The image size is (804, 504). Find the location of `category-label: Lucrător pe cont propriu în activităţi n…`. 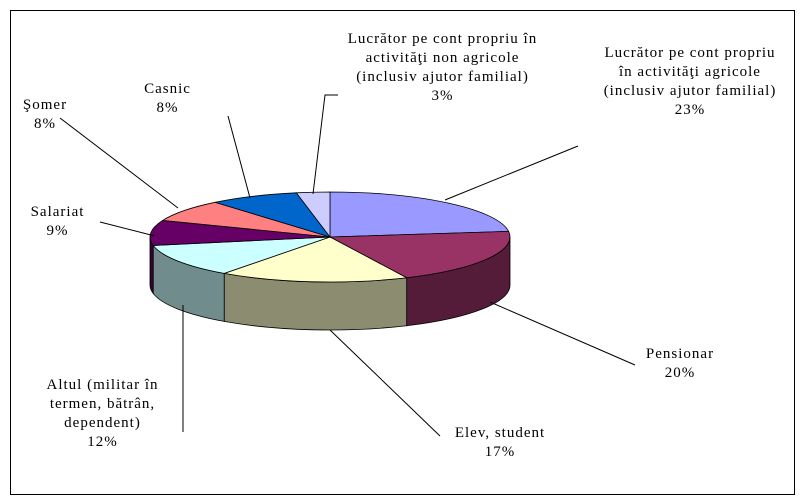

category-label: Lucrător pe cont propriu în activităţi n… is located at coordinates (442, 58).